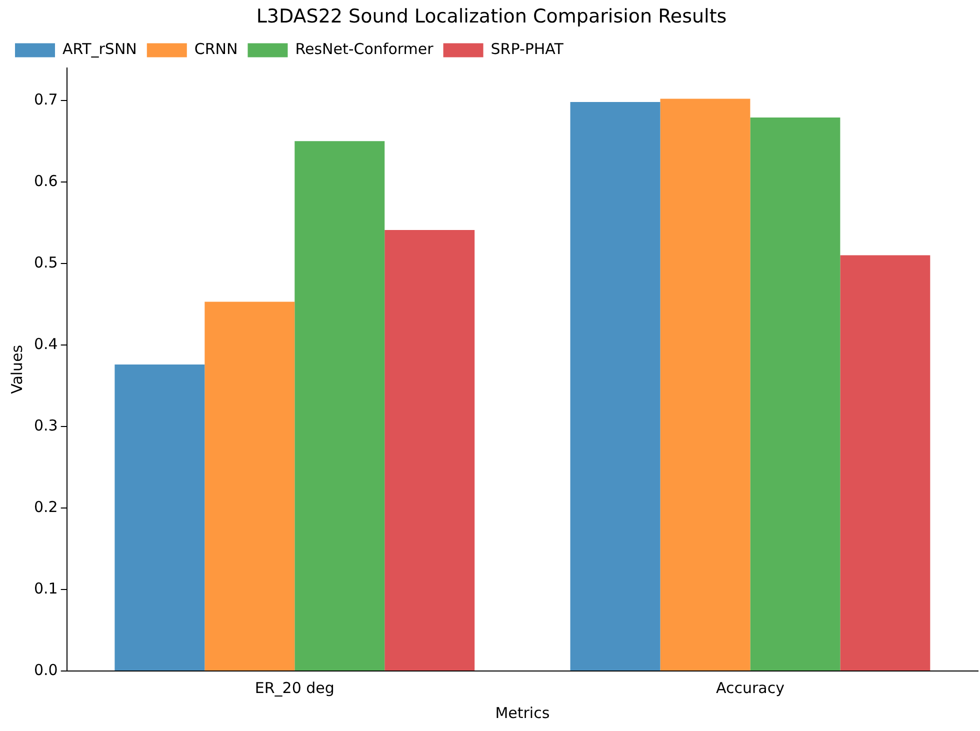  Describe the element at coordinates (46, 99) in the screenshot. I see `y-tick-label: 0.7` at that location.